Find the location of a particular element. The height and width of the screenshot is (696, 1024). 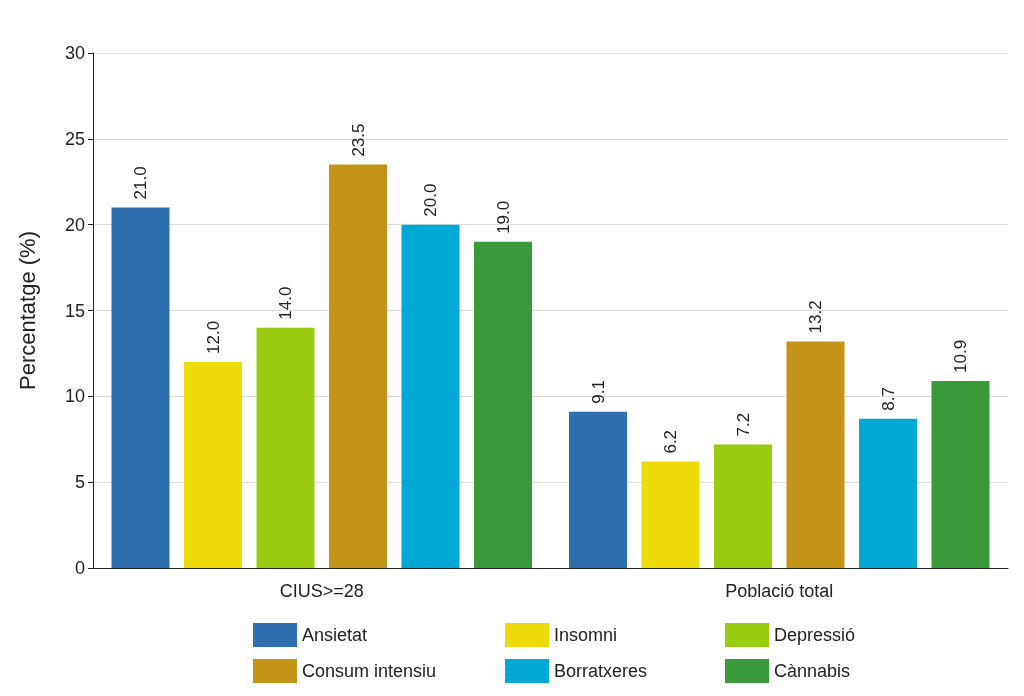

data-label: 13.2 is located at coordinates (815, 317).